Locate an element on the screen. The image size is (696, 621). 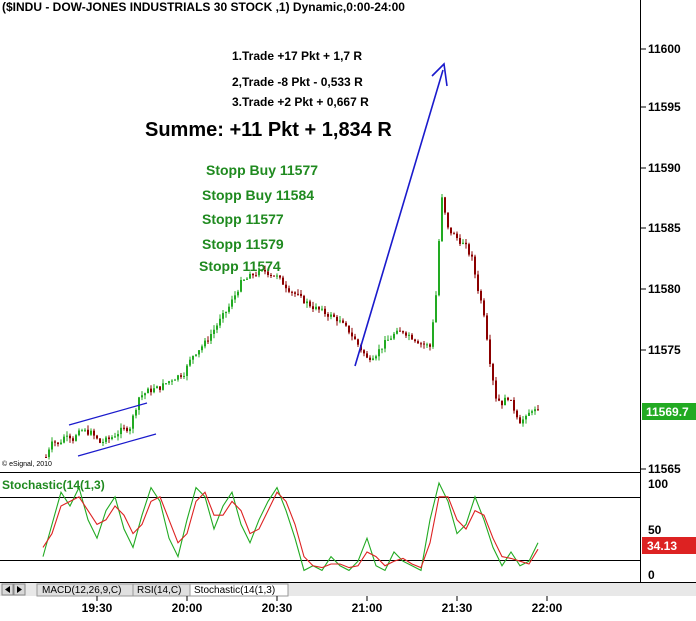
y-tick-label: 11590 is located at coordinates (664, 168).